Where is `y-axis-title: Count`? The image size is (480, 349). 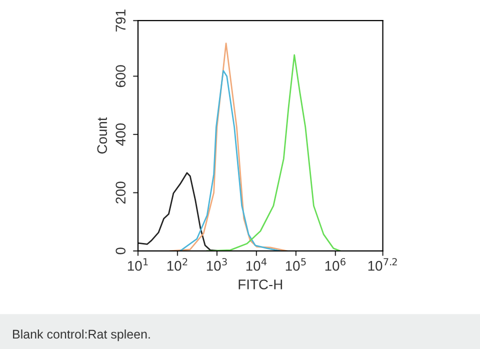
y-axis-title: Count is located at coordinates (102, 135).